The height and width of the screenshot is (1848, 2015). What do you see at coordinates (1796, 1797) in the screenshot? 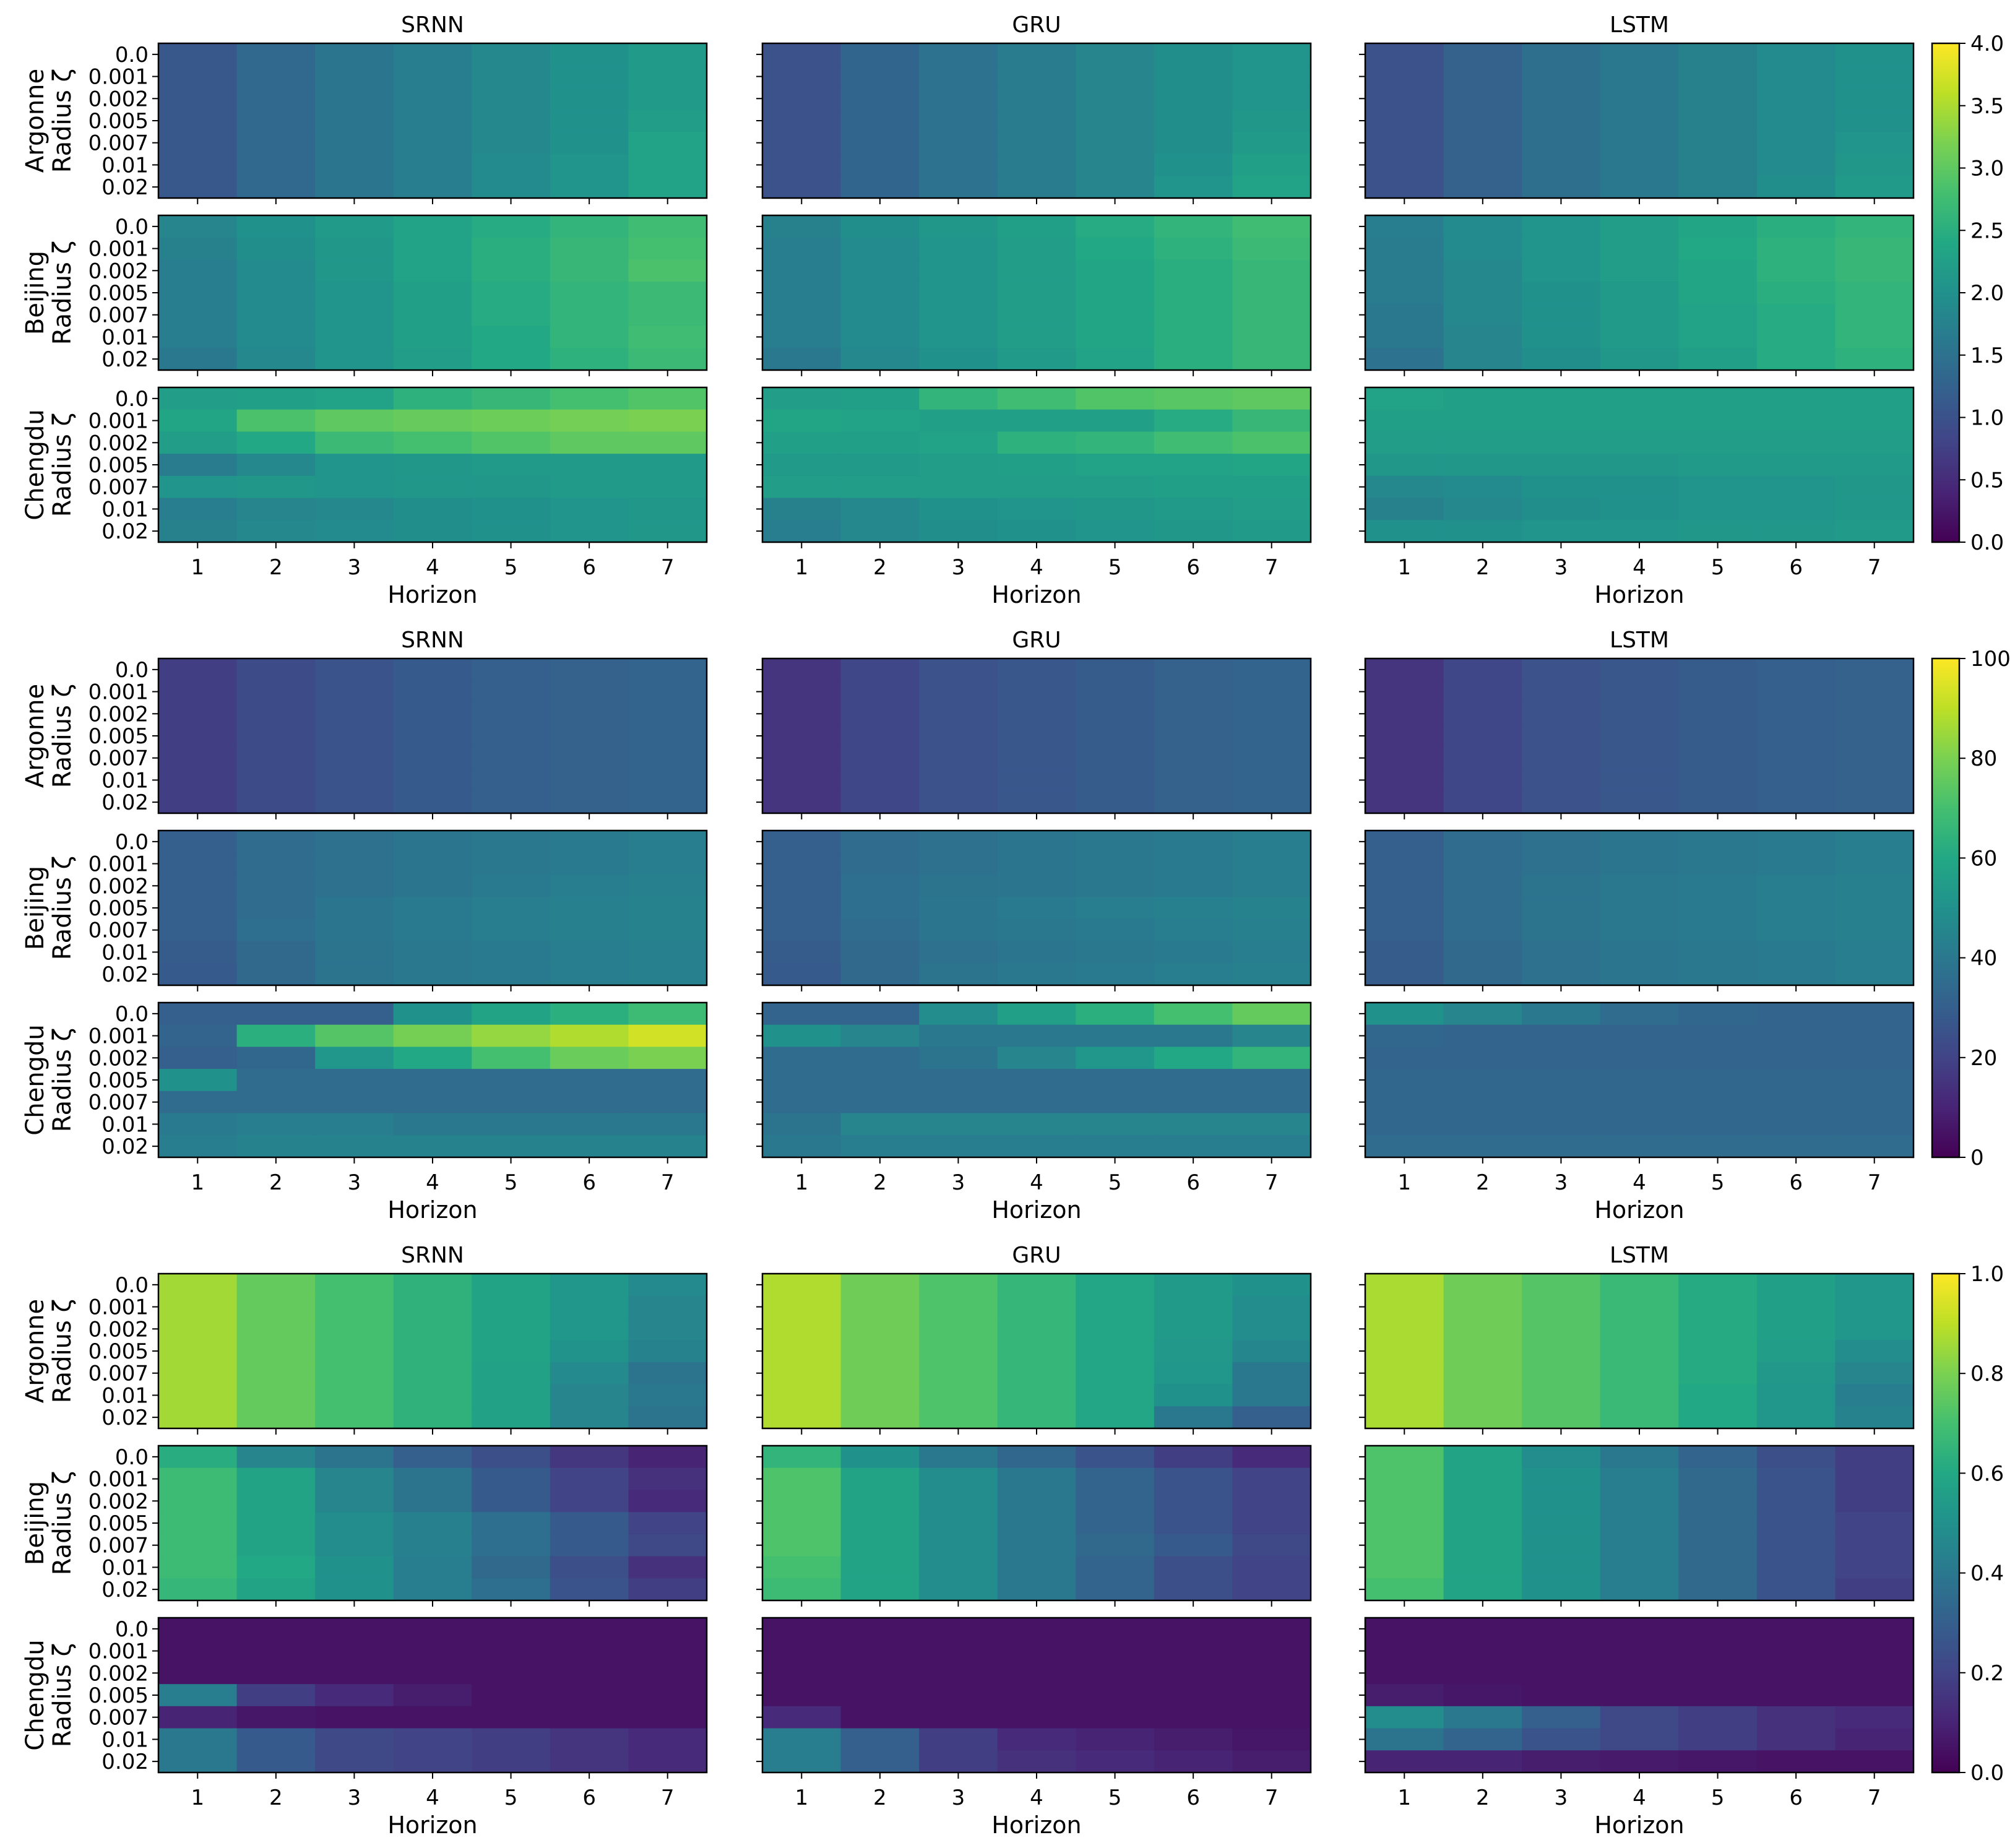
I see `x-tick-label: 6` at bounding box center [1796, 1797].